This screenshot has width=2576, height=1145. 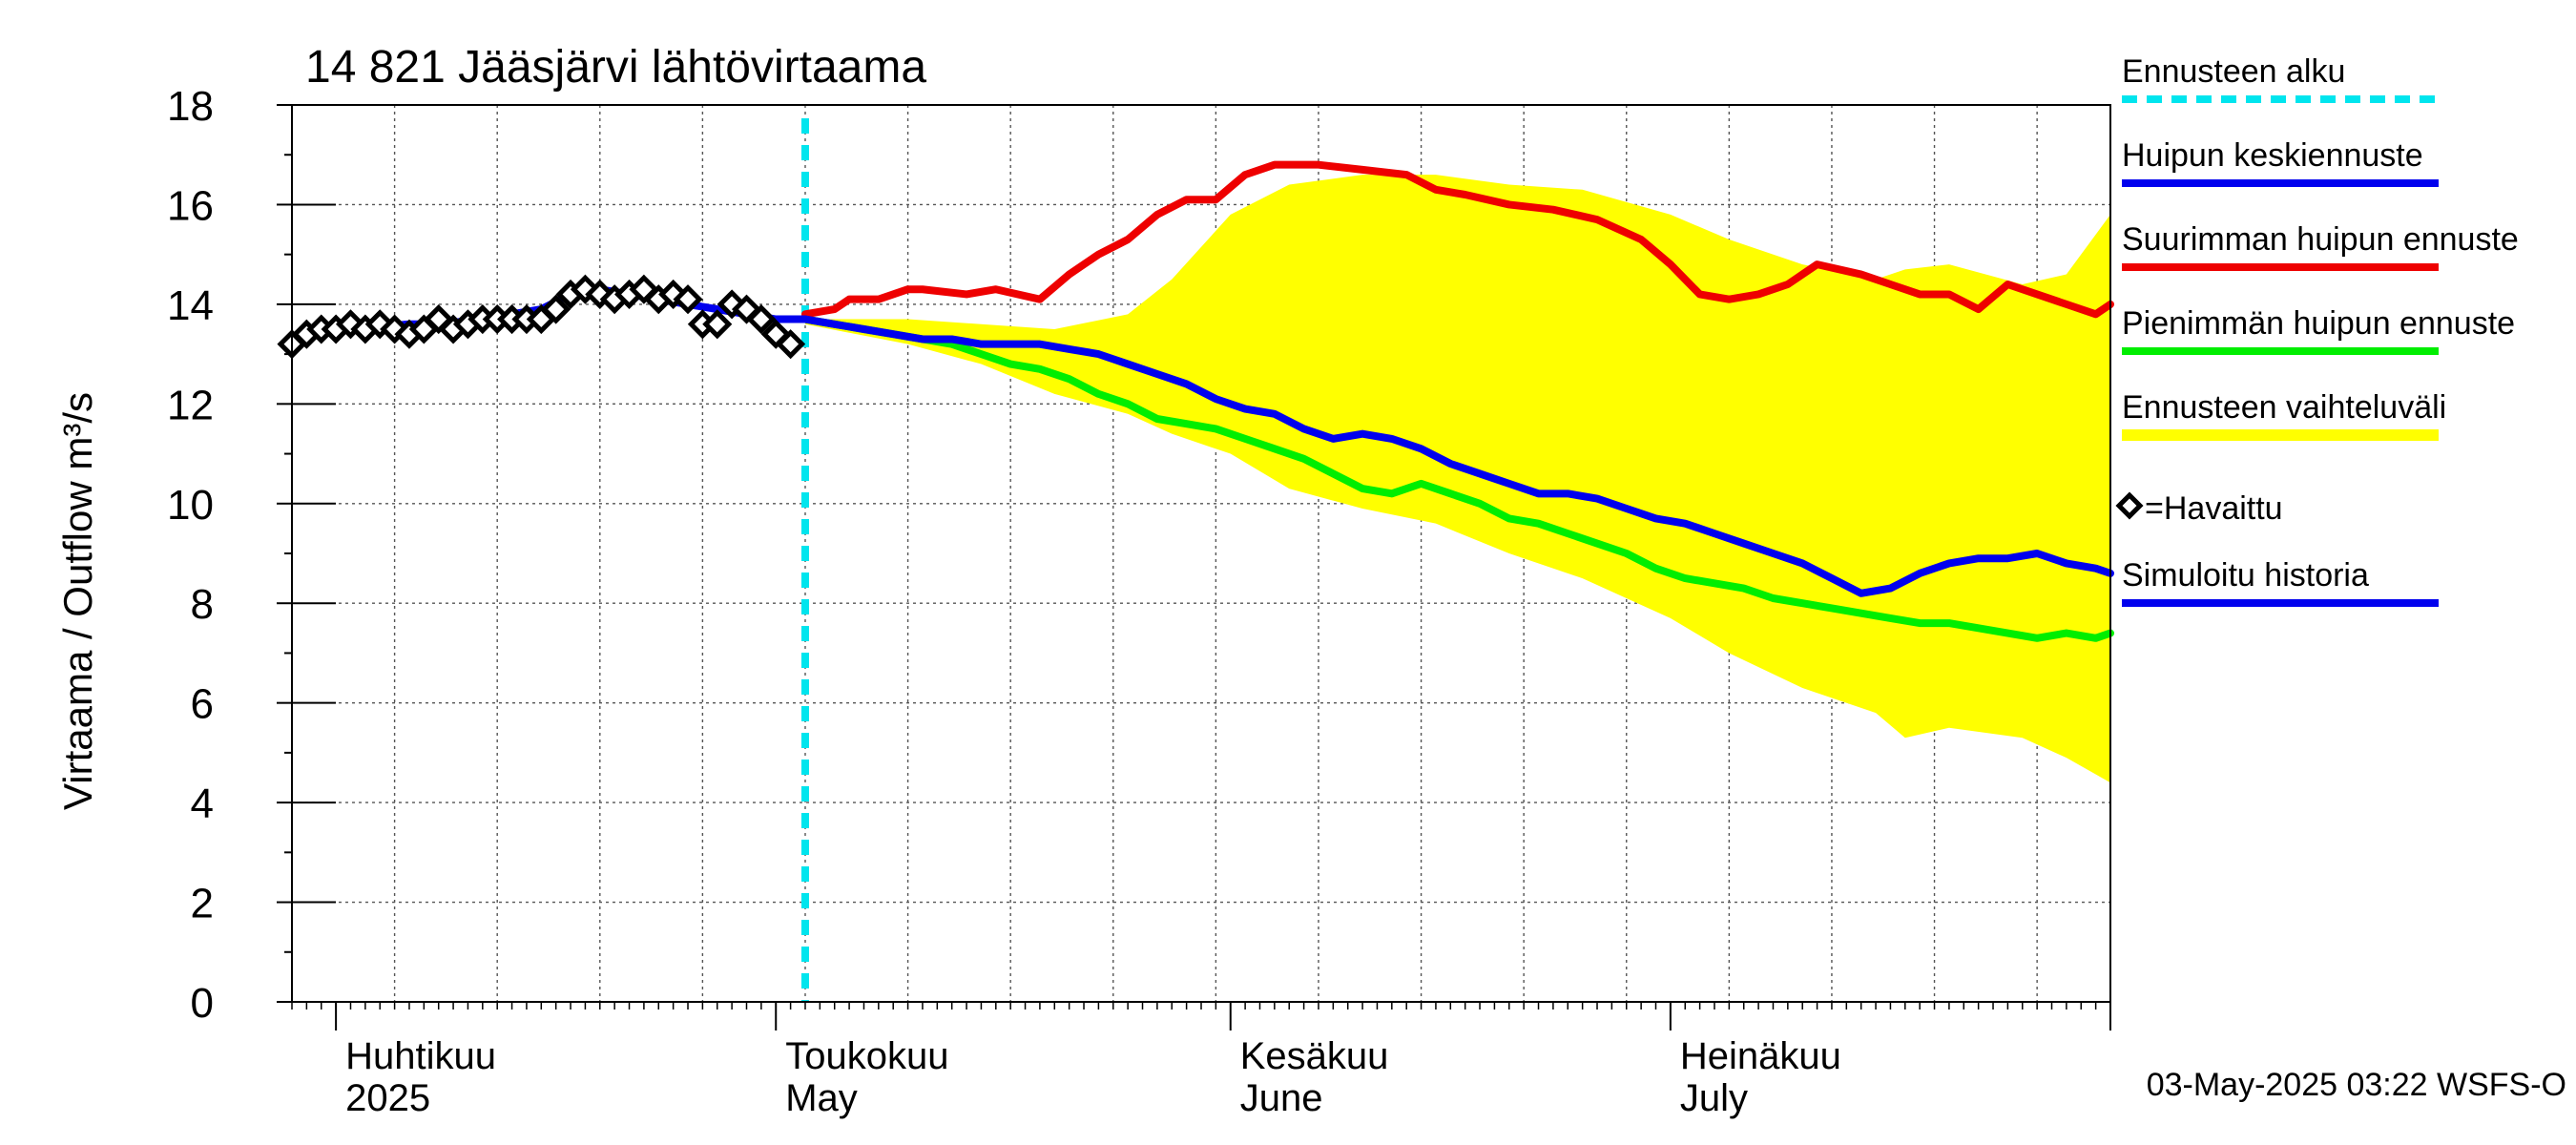 I want to click on legend-label: Simuloitu historia, so click(x=2245, y=575).